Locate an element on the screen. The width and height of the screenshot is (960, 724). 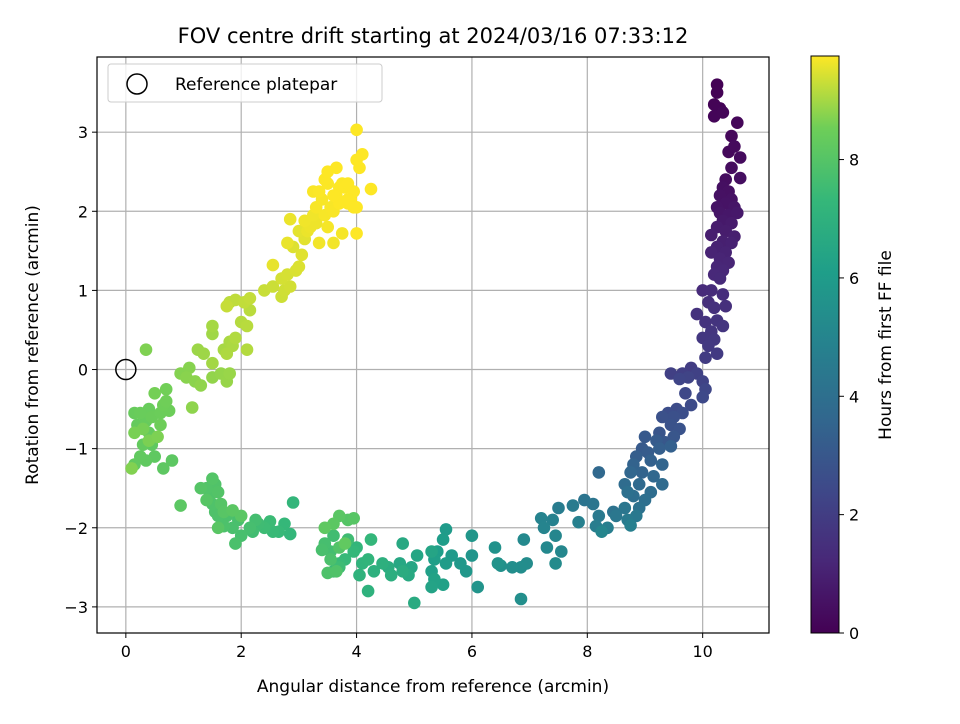
y-tick-label: −1 is located at coordinates (76, 449).